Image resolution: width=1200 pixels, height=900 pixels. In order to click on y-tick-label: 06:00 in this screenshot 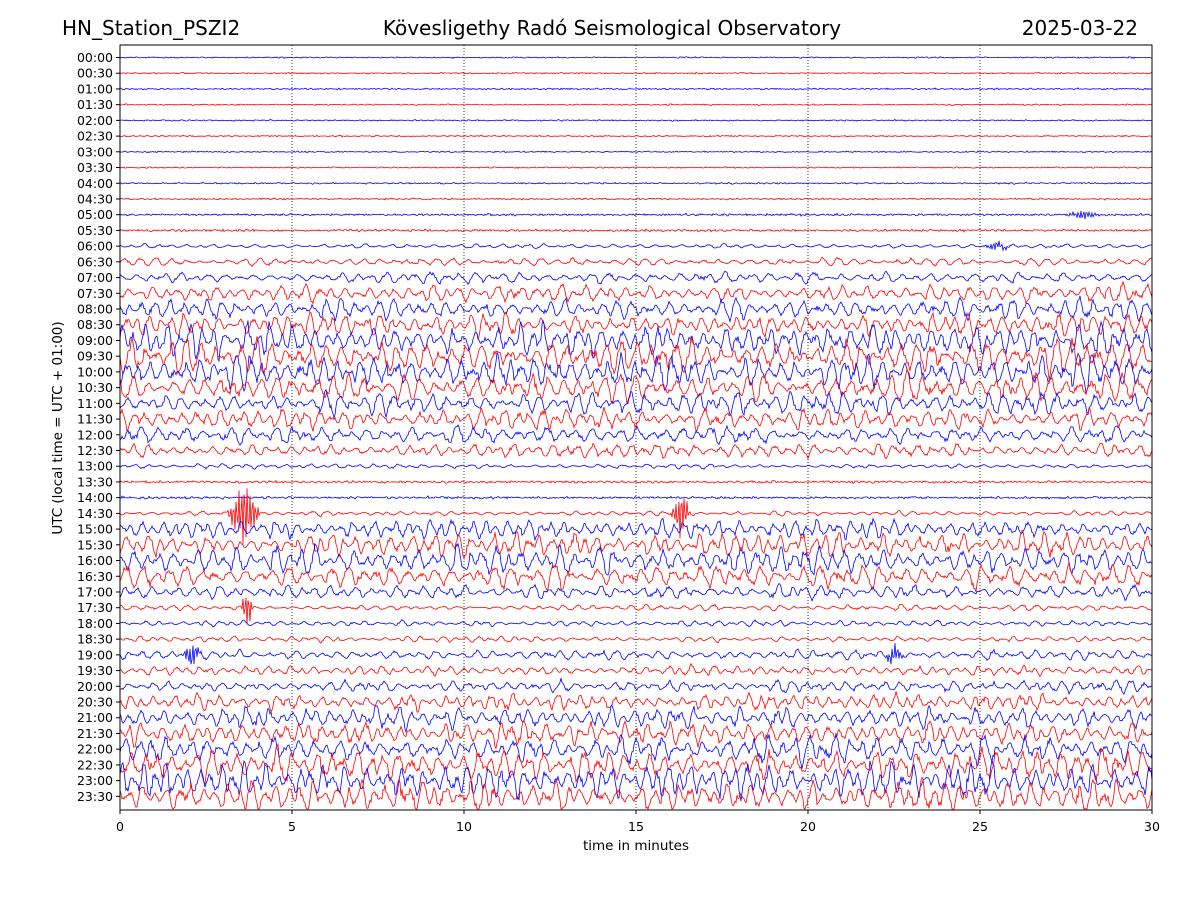, I will do `click(95, 246)`.